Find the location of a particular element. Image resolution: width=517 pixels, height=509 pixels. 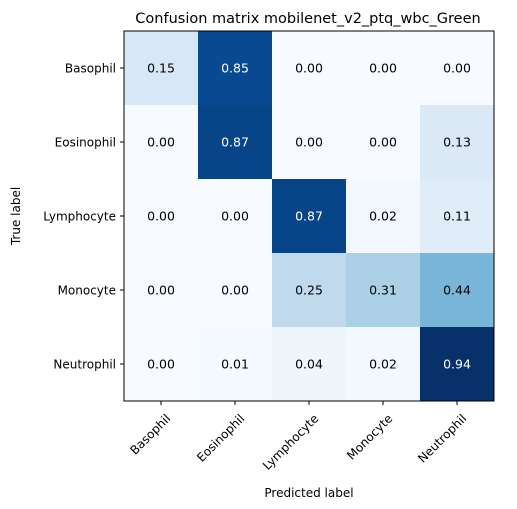

cell-value-label: 0.94 is located at coordinates (457, 364).